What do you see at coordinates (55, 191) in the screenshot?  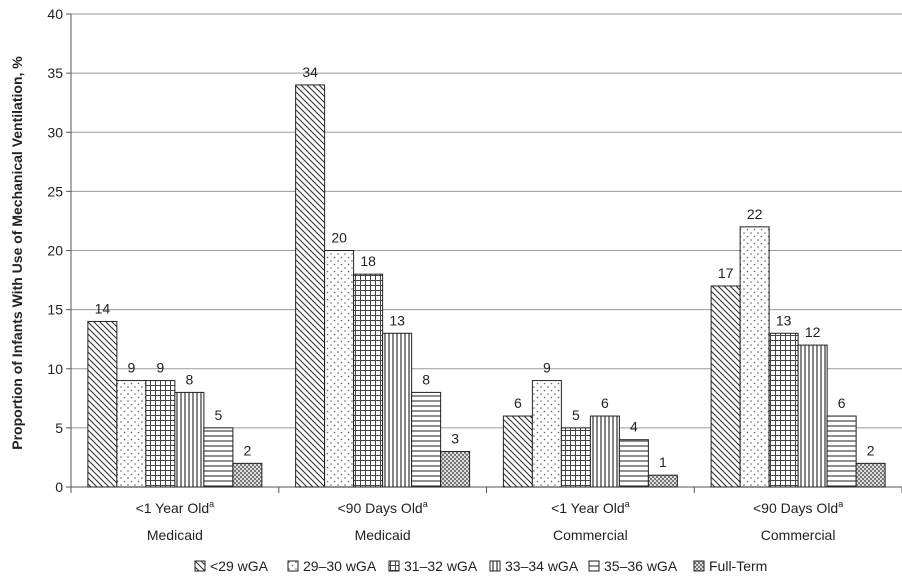 I see `y-tick-label: 25` at bounding box center [55, 191].